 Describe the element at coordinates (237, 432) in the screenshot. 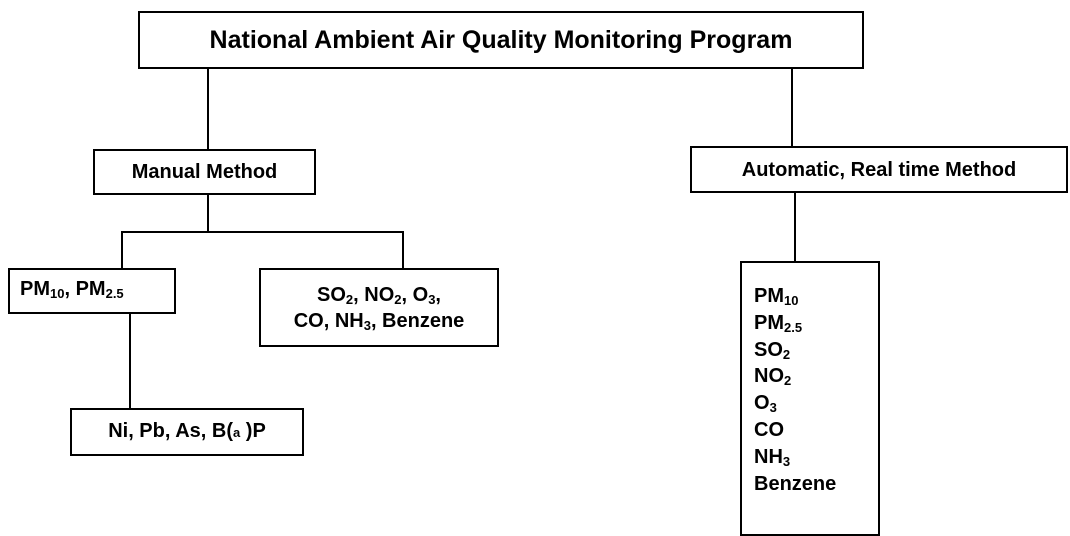

I see `small-text: a` at that location.